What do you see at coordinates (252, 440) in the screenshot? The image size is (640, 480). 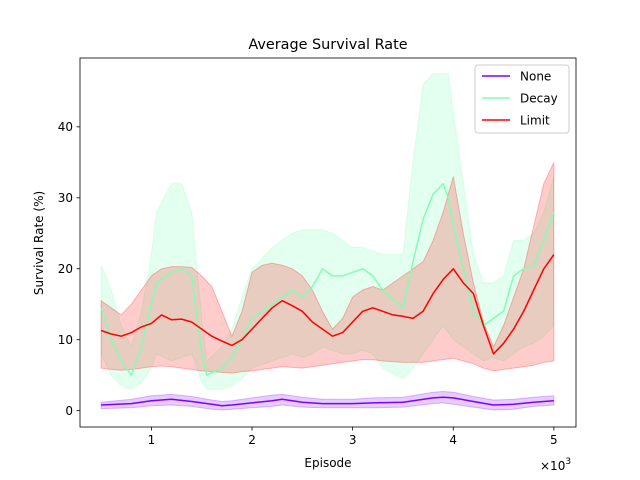 I see `x-tick-label: 2` at bounding box center [252, 440].